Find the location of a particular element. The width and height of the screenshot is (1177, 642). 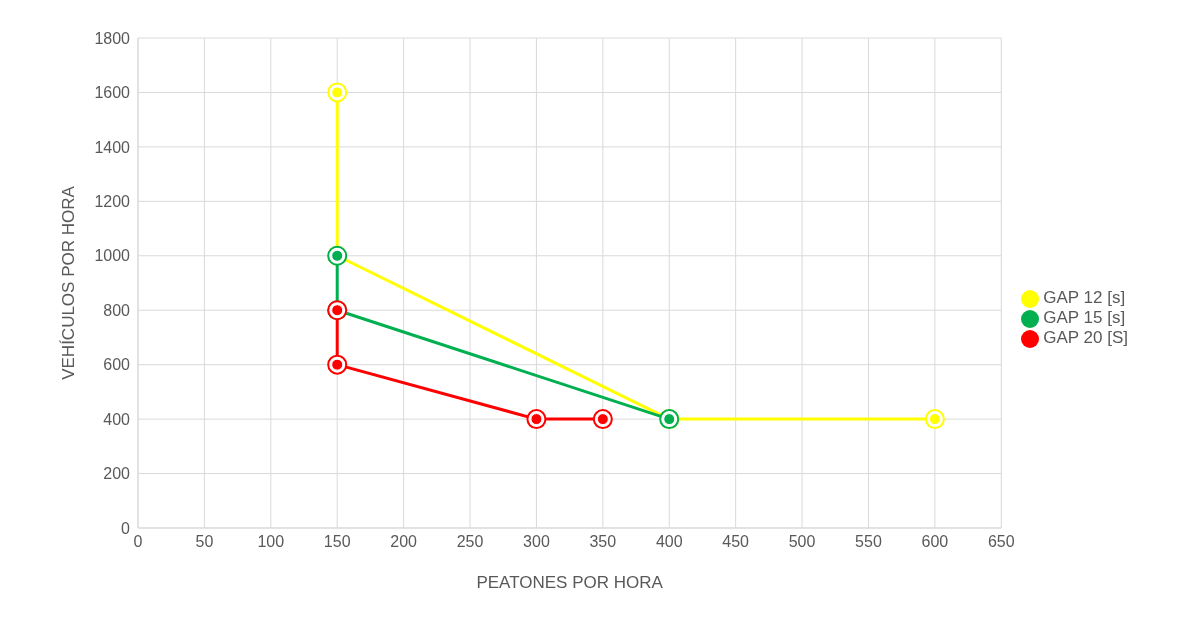

x-tick-label: 150 is located at coordinates (337, 542).